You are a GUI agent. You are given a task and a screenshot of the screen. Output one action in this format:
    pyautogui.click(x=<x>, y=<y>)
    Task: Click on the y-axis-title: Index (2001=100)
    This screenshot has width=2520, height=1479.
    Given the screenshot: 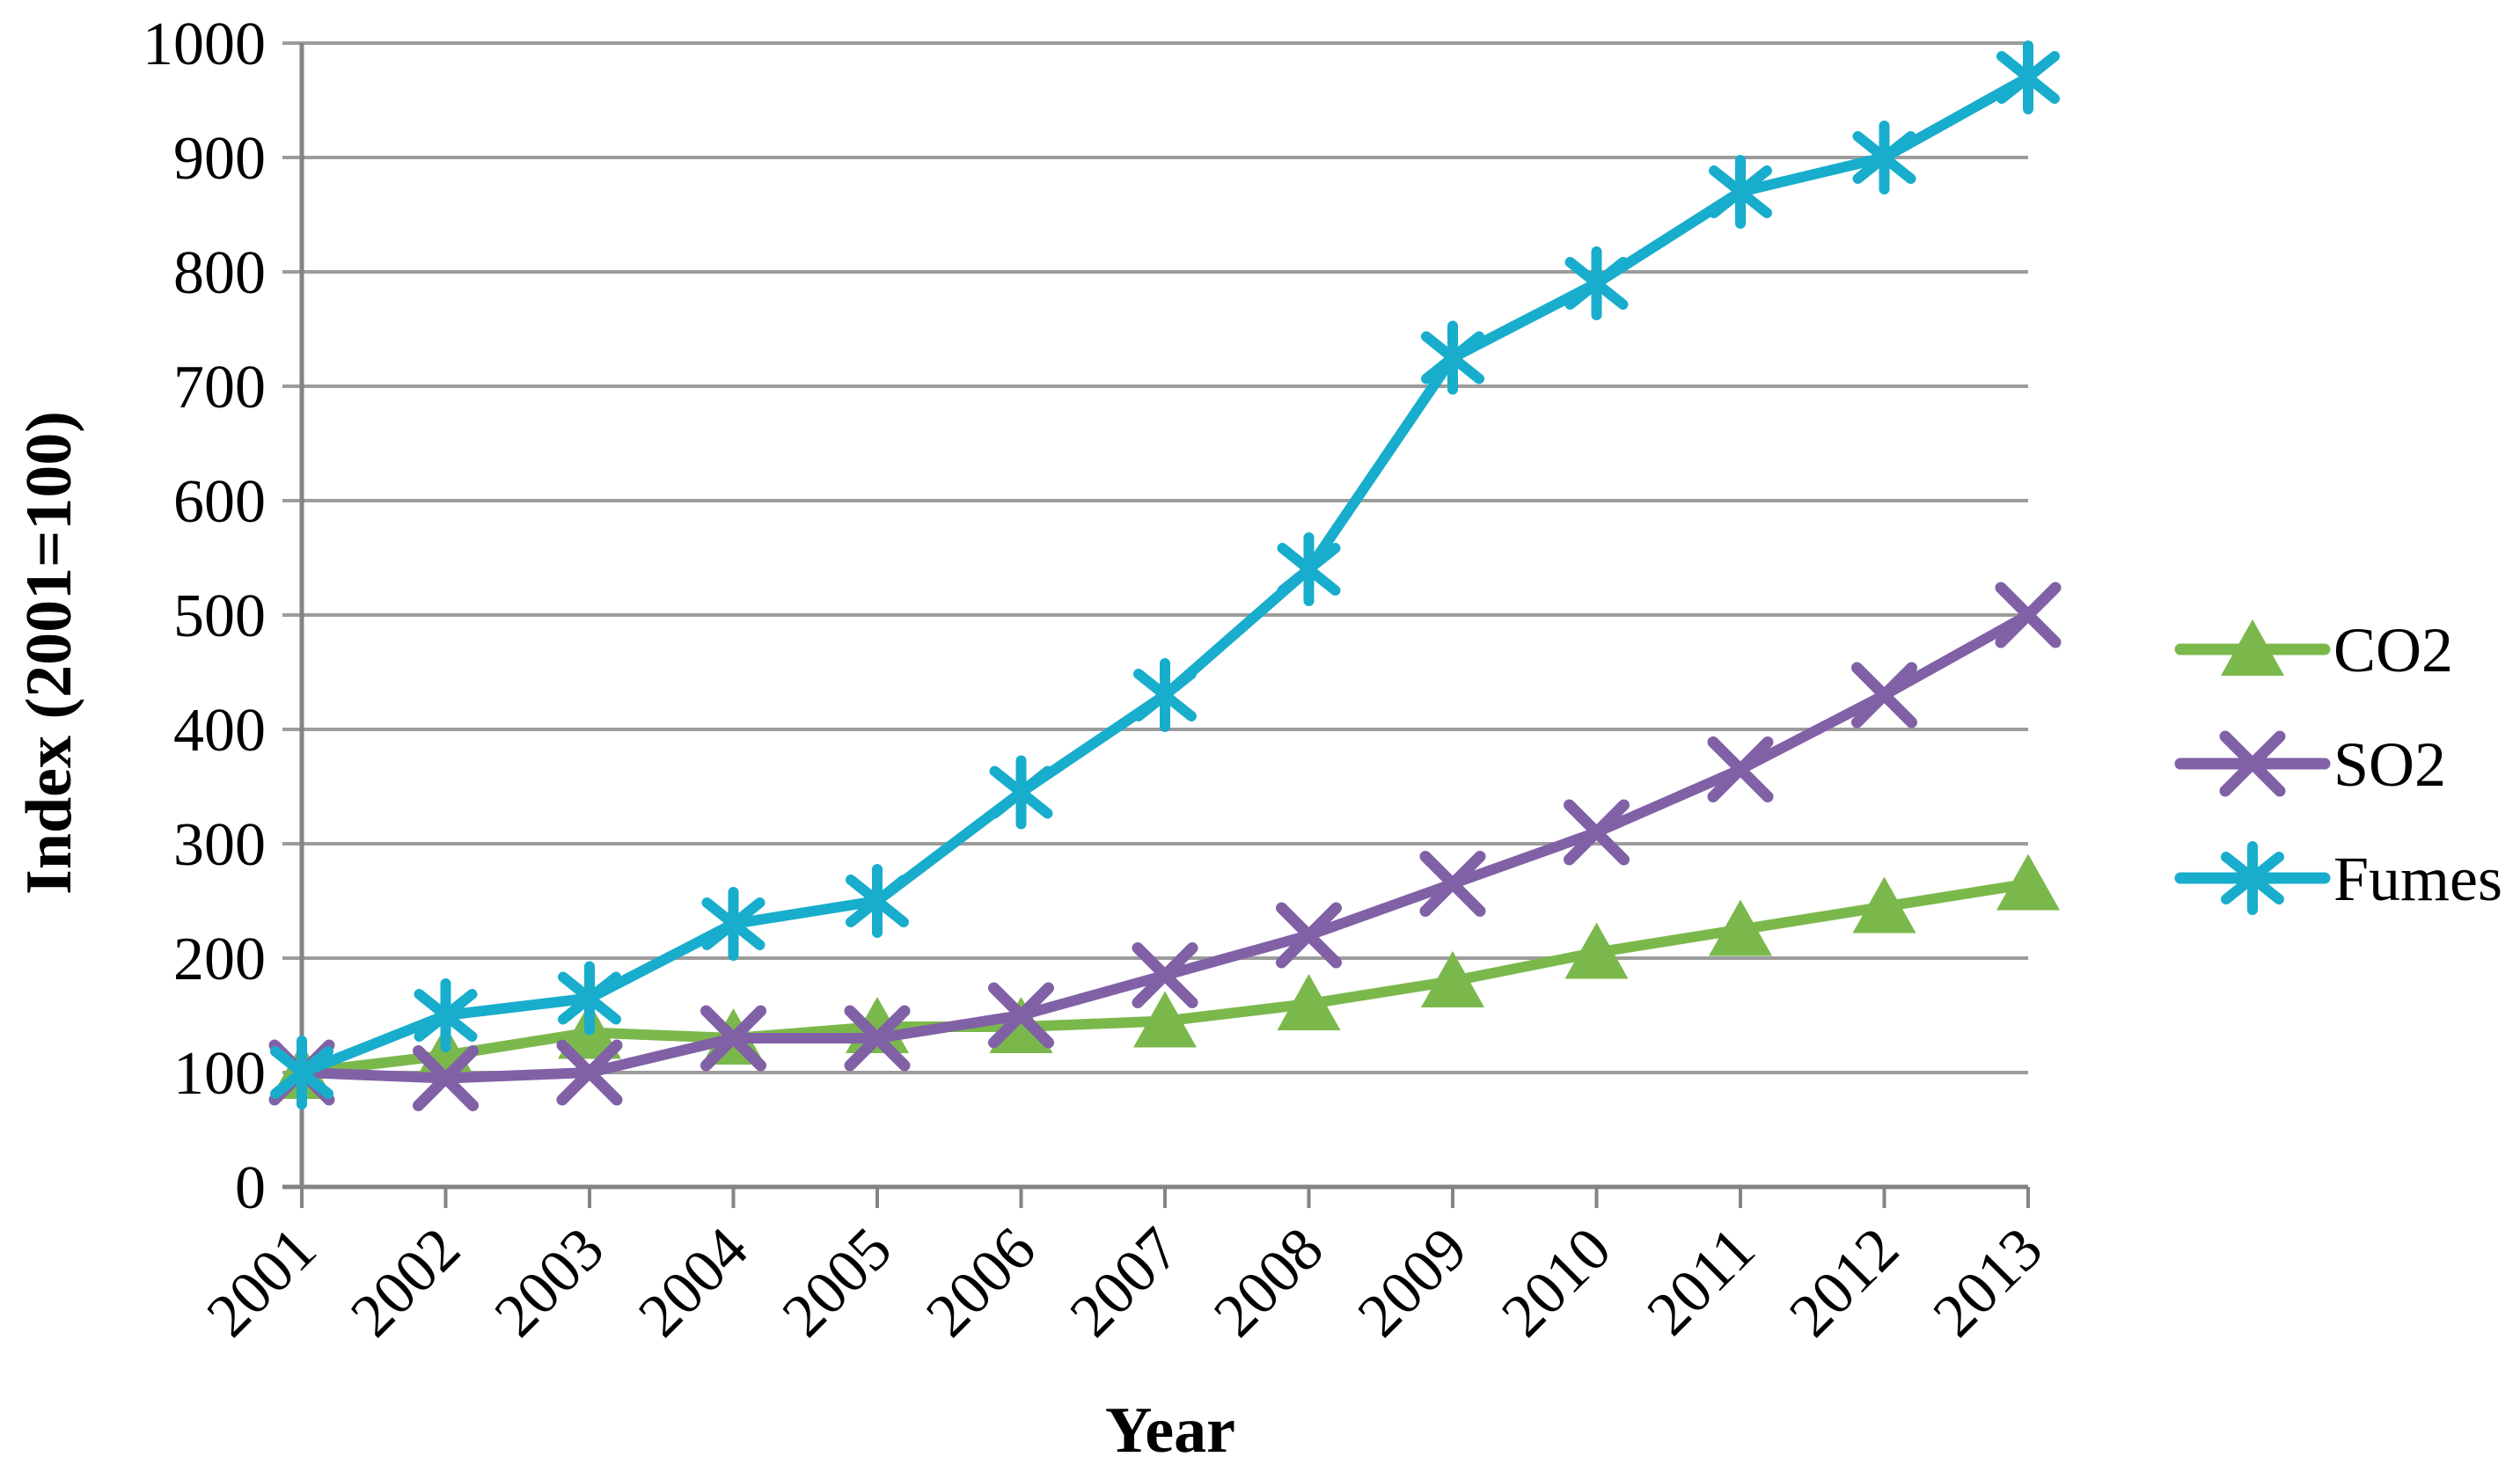 What is the action you would take?
    pyautogui.click(x=49, y=653)
    